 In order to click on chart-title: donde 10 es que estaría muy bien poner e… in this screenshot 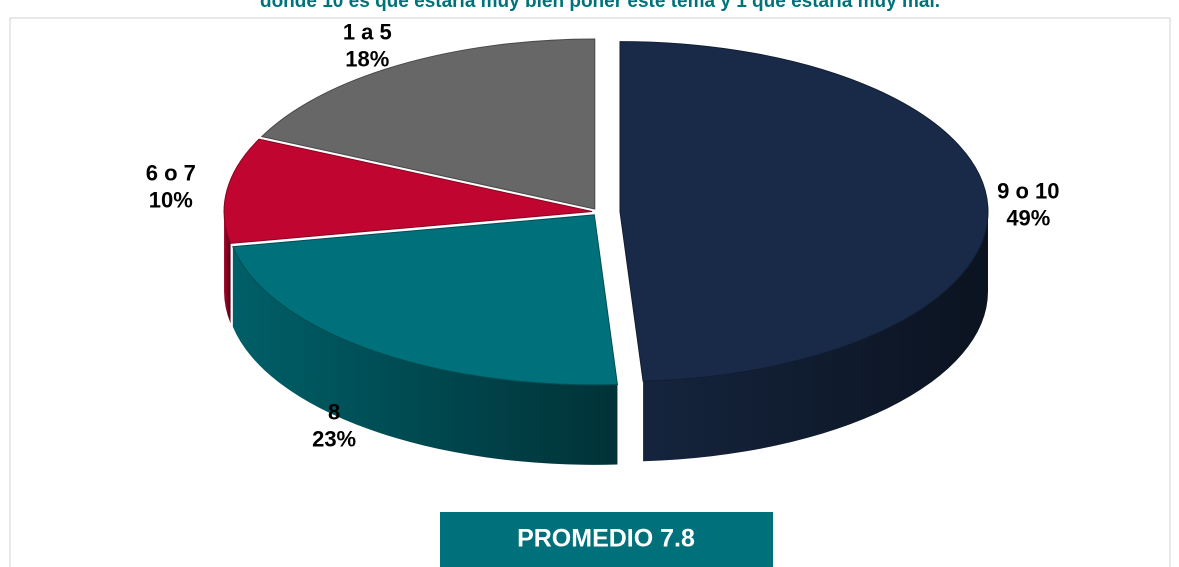, I will do `click(600, 6)`.